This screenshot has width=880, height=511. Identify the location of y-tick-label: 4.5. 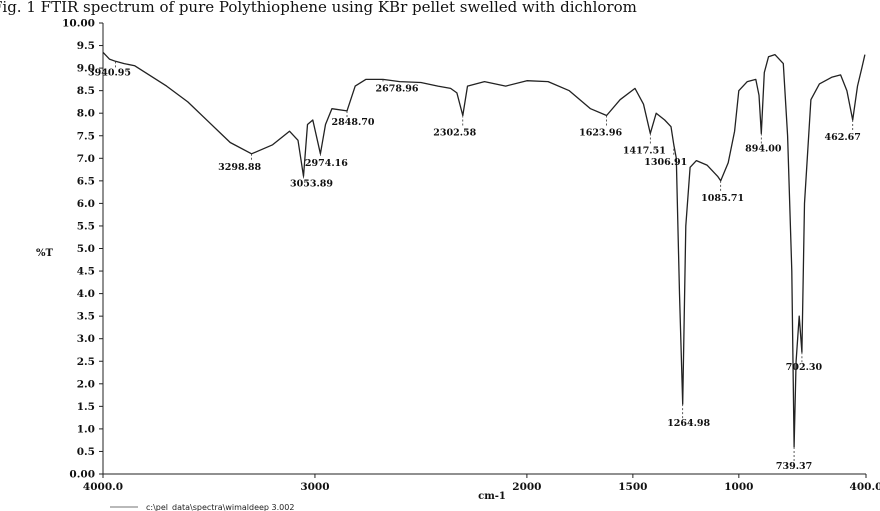
(86, 272).